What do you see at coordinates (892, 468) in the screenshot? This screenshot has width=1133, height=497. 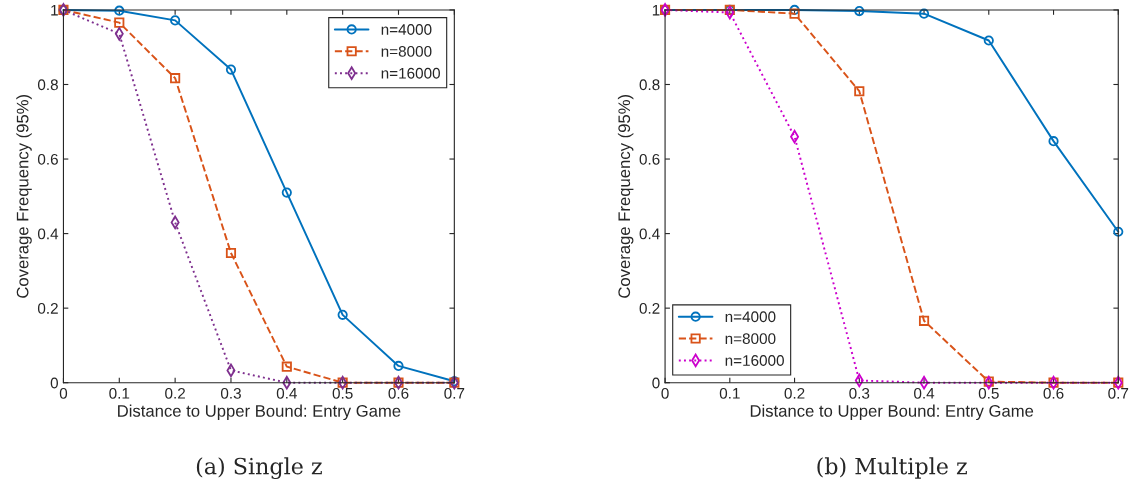 I see `text: (b) Multiple z` at bounding box center [892, 468].